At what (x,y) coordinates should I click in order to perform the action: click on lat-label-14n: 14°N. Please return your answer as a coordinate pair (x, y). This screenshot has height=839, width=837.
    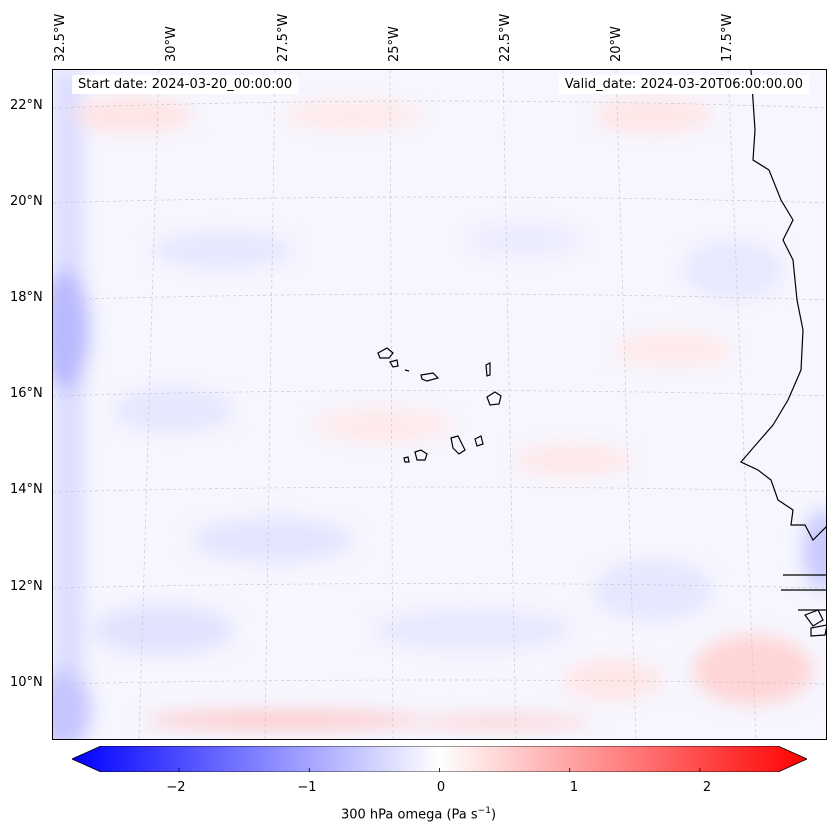
    Looking at the image, I should click on (26, 489).